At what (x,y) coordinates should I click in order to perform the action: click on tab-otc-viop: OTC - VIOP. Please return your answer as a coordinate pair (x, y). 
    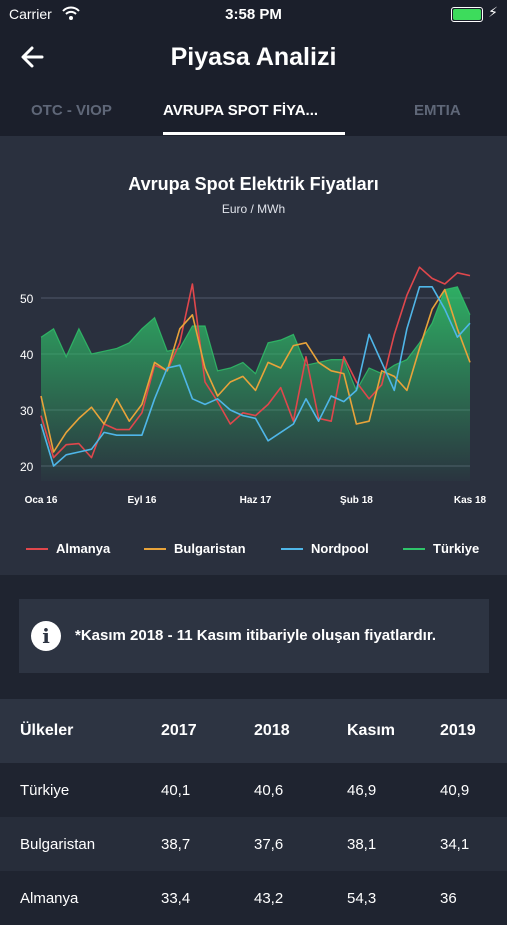
    Looking at the image, I should click on (71, 110).